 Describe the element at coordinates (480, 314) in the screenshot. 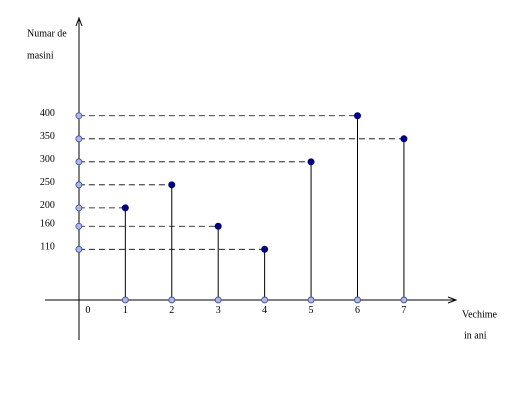

I see `x-axis-label: Vechime` at that location.